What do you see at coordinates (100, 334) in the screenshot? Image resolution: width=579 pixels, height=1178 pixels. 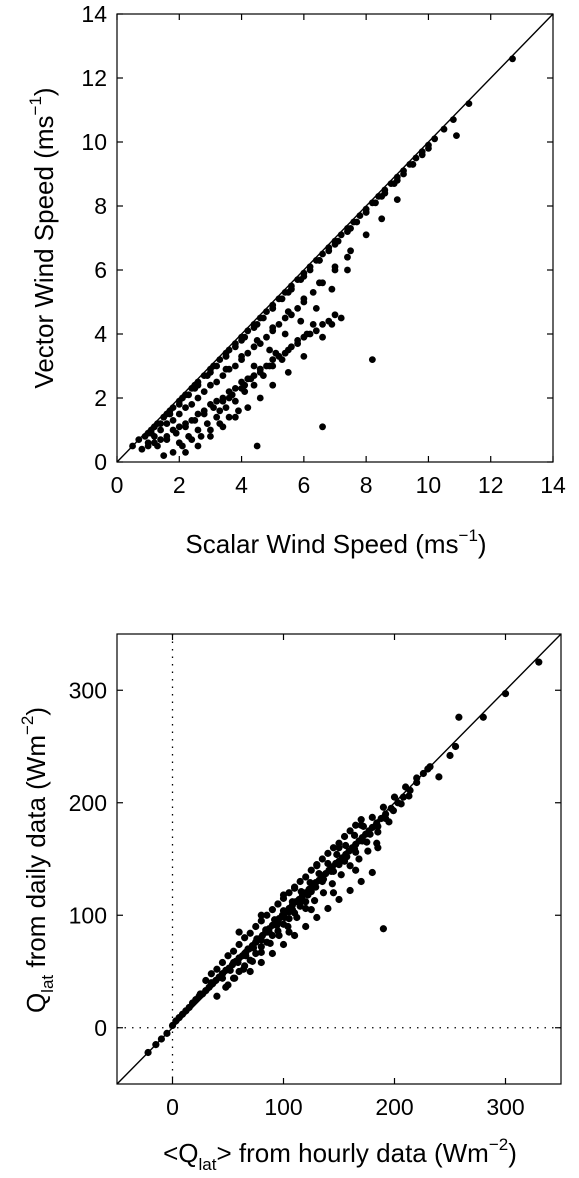 I see `wind-y-tick-label: 4` at bounding box center [100, 334].